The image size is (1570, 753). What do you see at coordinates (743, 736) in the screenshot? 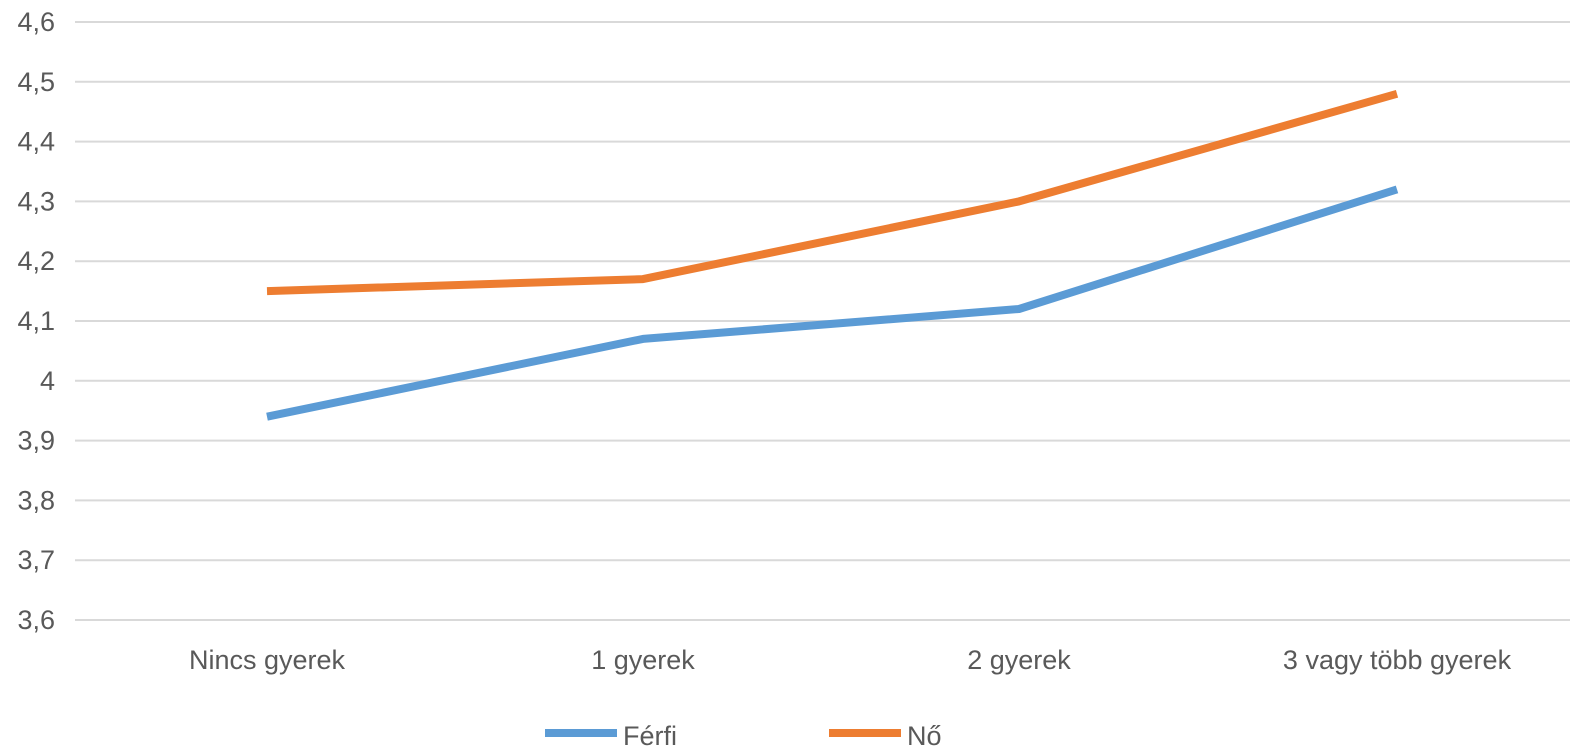
I see `legend: Férfi Nő` at bounding box center [743, 736].